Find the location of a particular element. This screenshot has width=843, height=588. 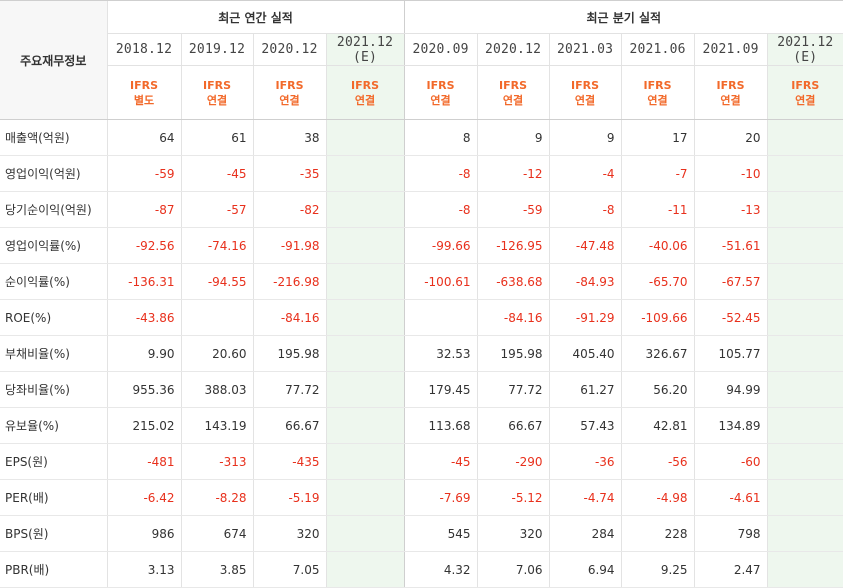

table-cell: -109.66 is located at coordinates (657, 317).